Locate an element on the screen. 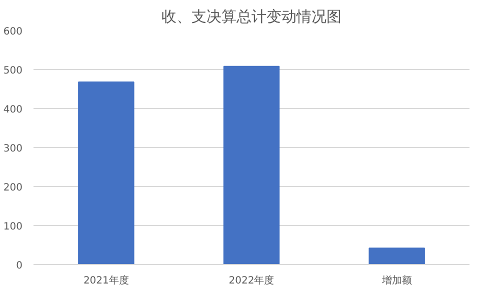 Image resolution: width=481 pixels, height=289 pixels. y-tick-label: 600 is located at coordinates (13, 32).